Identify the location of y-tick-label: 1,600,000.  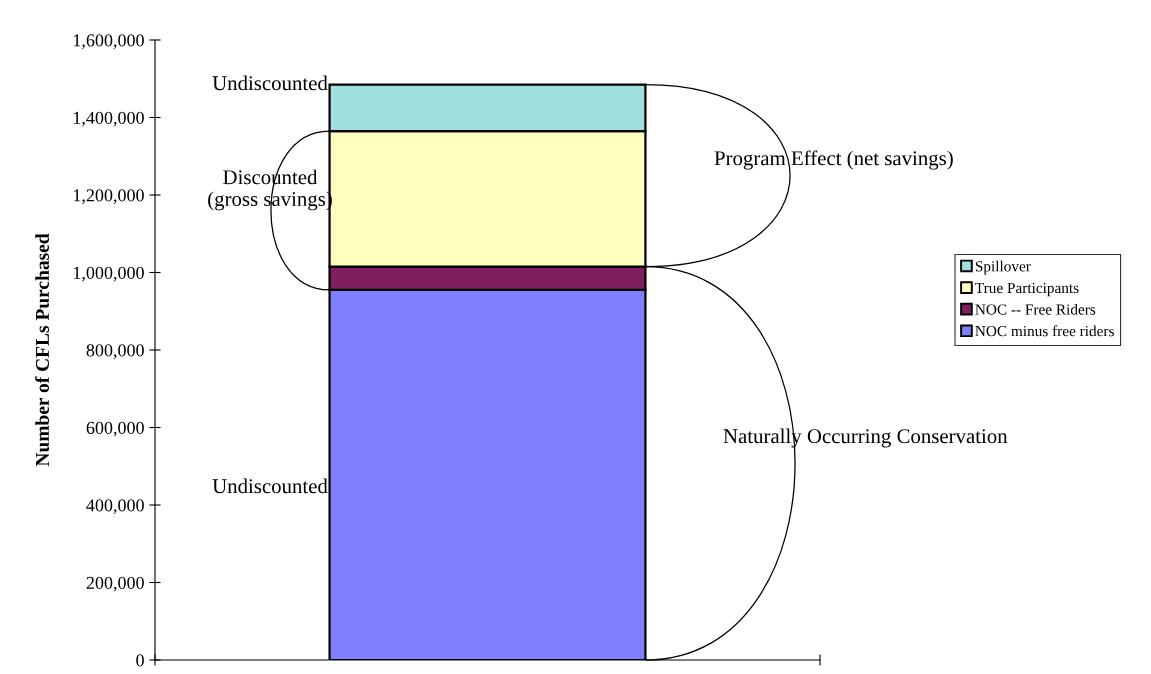
(108, 42).